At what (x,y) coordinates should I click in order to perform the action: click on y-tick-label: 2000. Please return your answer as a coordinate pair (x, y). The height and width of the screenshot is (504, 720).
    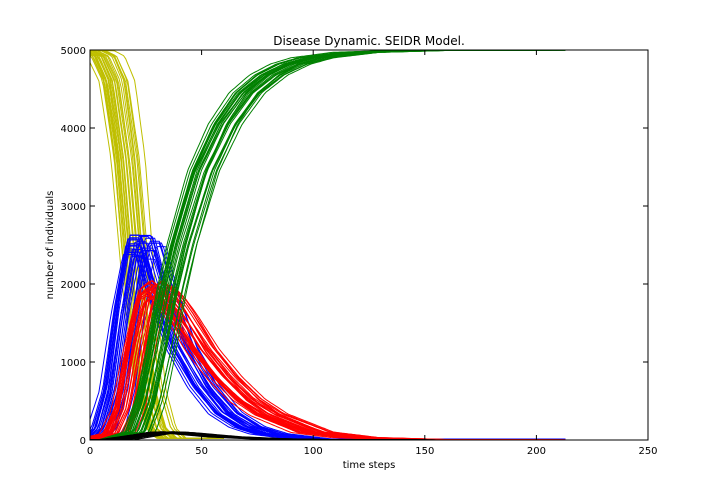
    Looking at the image, I should click on (73, 285).